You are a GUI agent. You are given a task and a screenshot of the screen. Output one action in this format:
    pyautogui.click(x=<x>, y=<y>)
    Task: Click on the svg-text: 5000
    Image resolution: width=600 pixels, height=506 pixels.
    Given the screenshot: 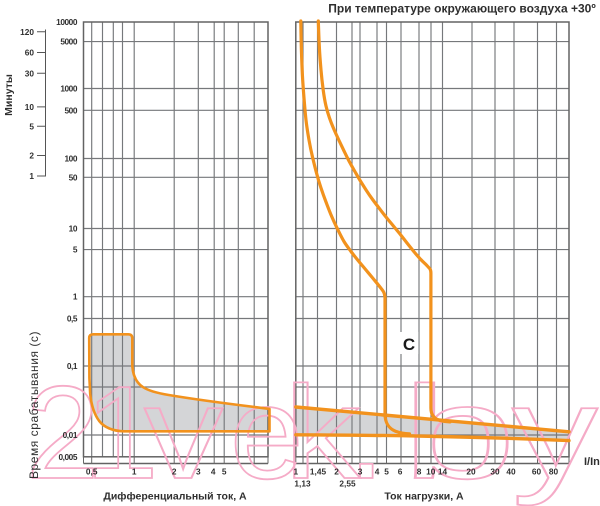 What is the action you would take?
    pyautogui.click(x=68, y=42)
    